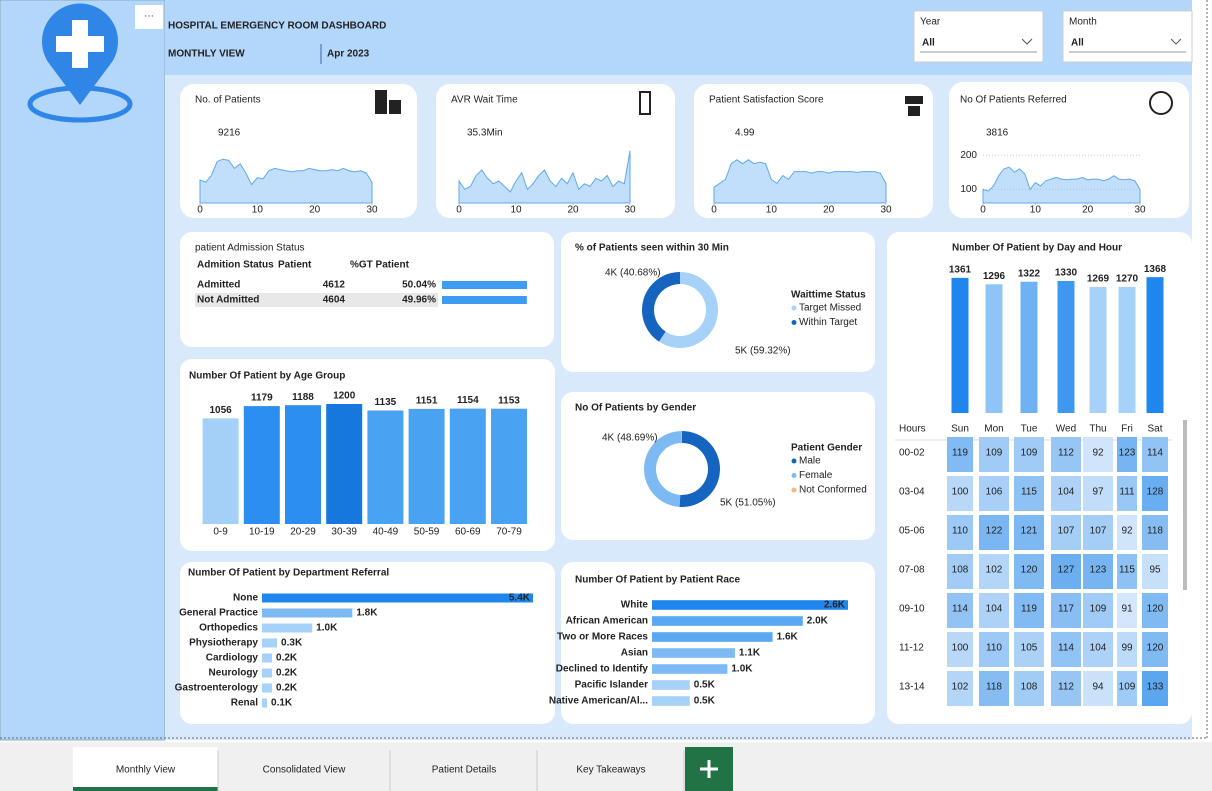 The width and height of the screenshot is (1212, 791). I want to click on kpi-icons, so click(774, 103).